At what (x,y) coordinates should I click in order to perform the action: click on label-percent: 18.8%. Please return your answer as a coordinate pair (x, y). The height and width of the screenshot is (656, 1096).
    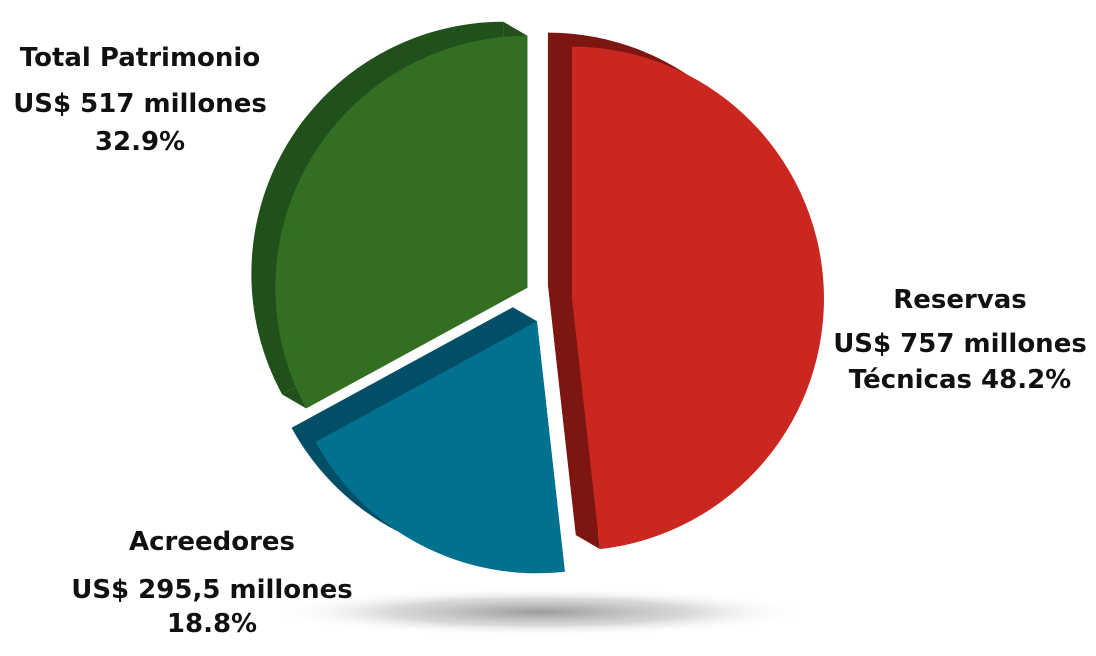
    Looking at the image, I should click on (212, 624).